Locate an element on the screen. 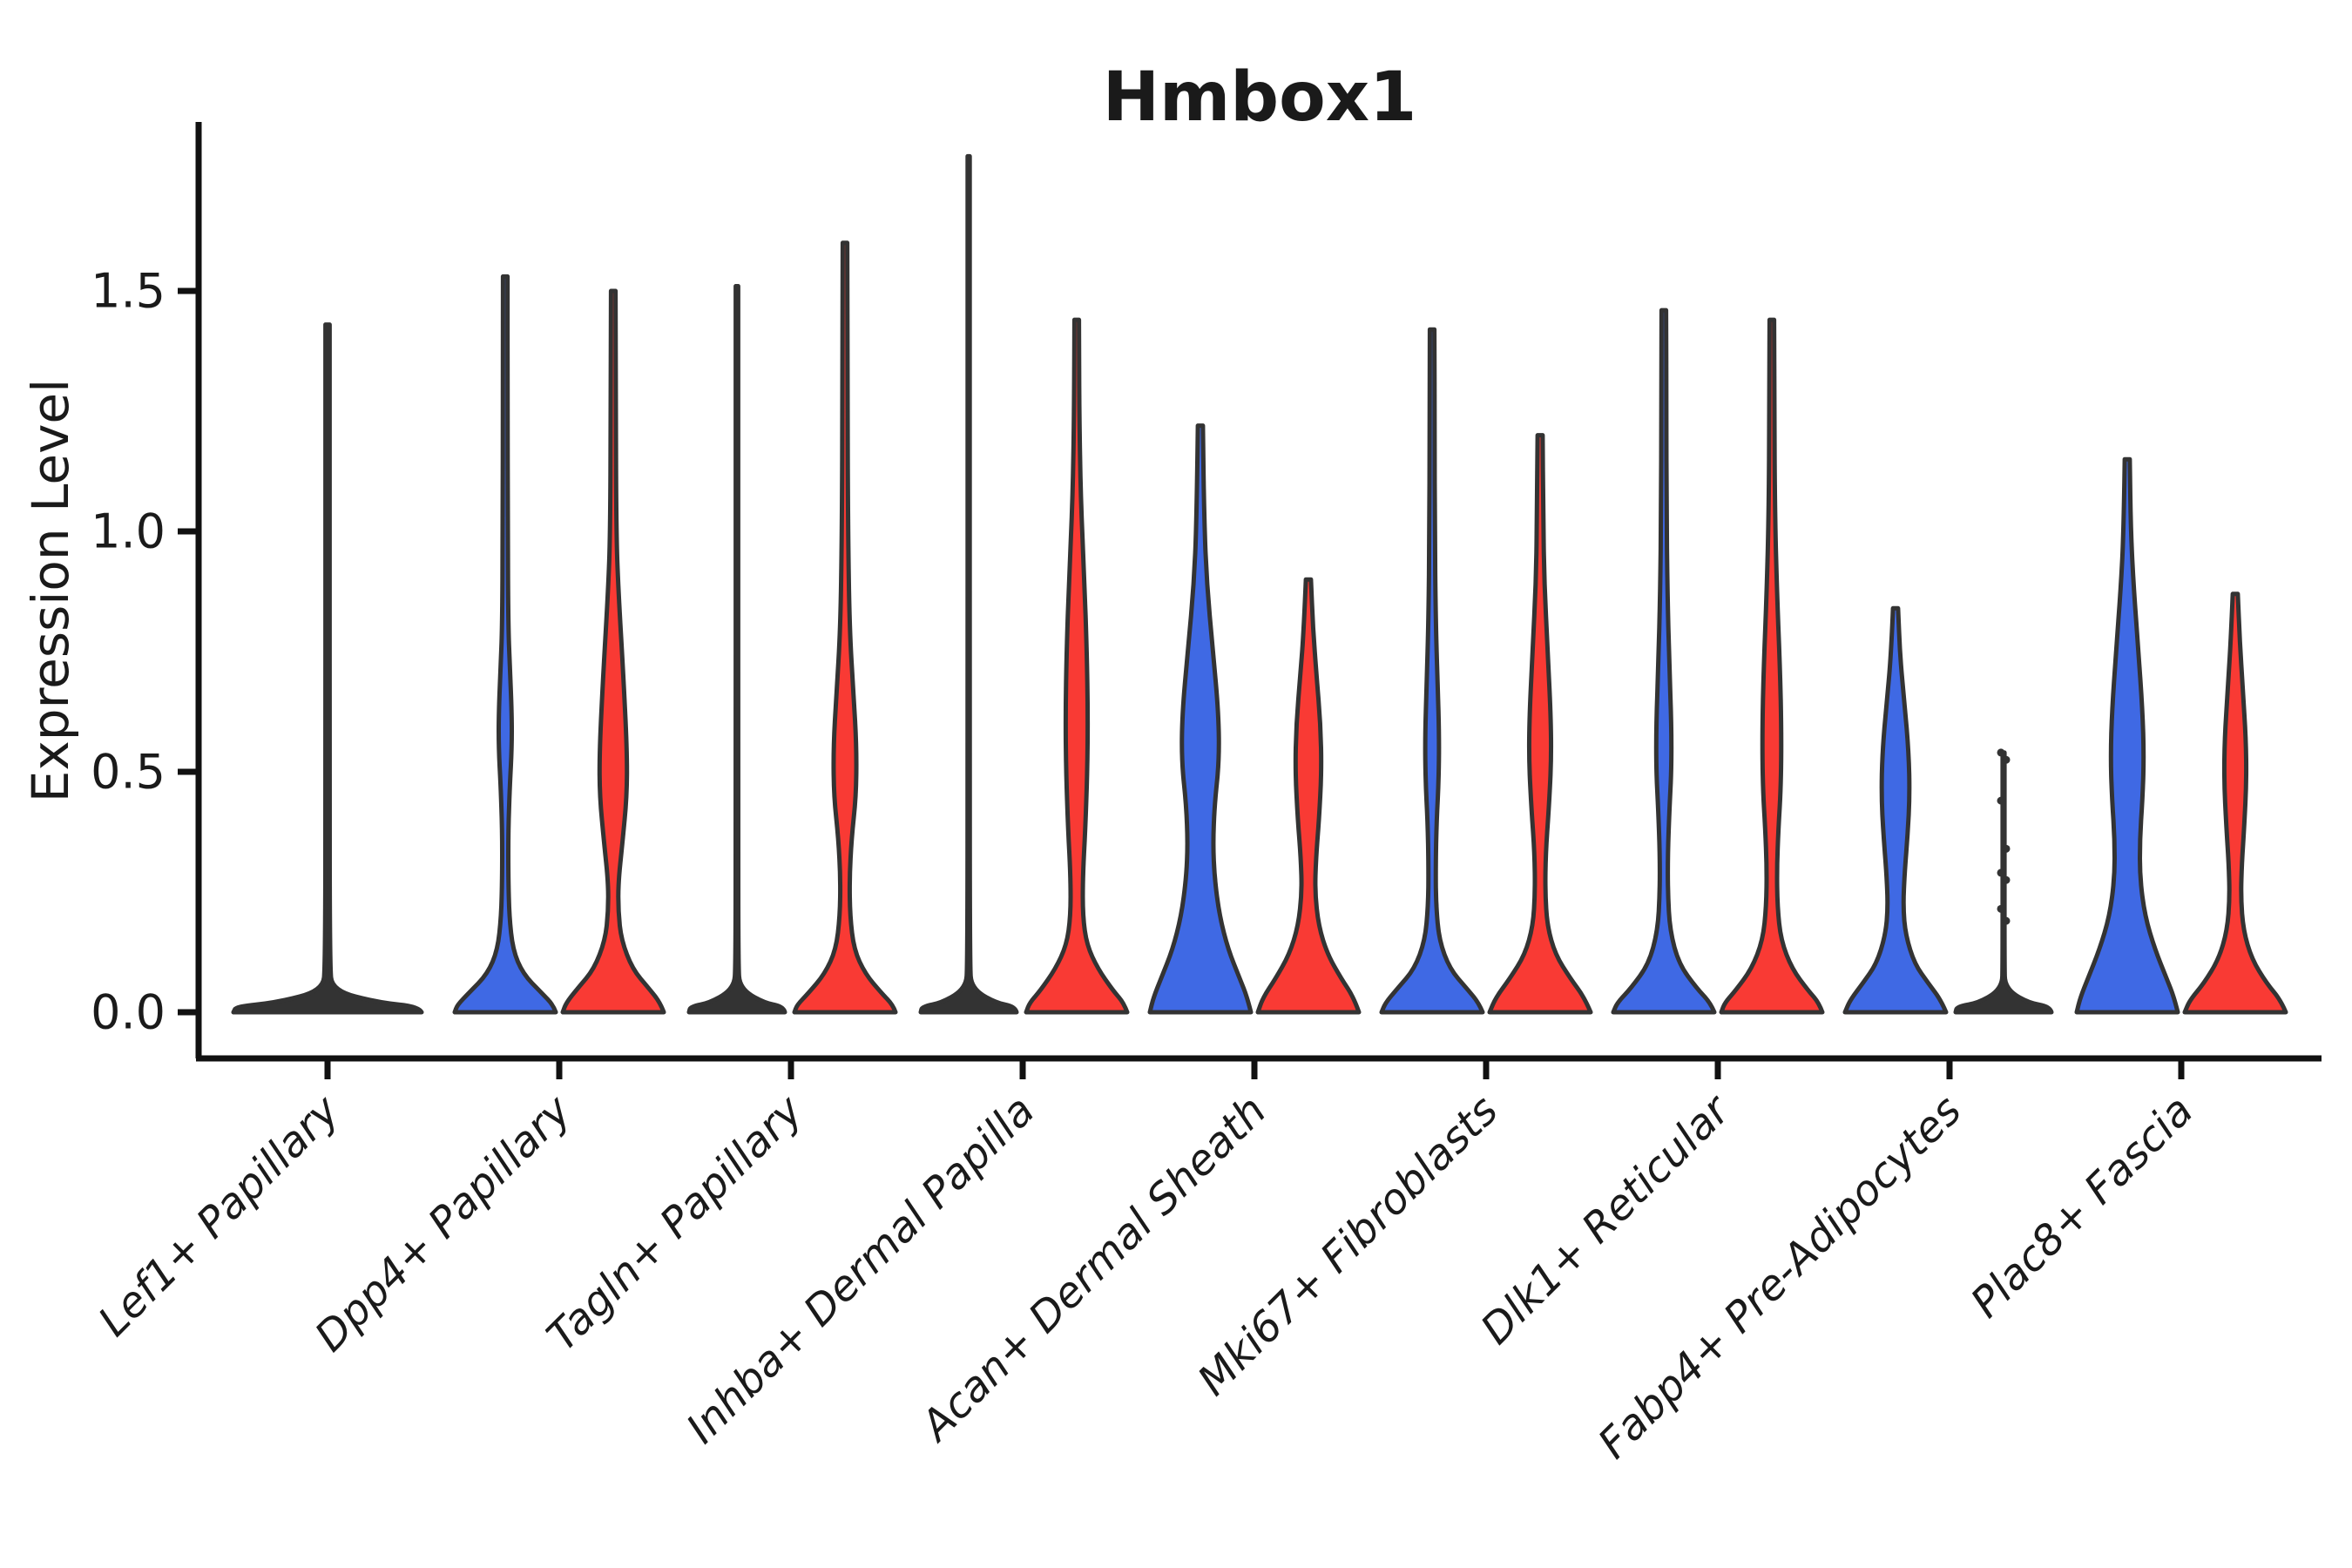  violin-dpp4-blue is located at coordinates (505, 644).